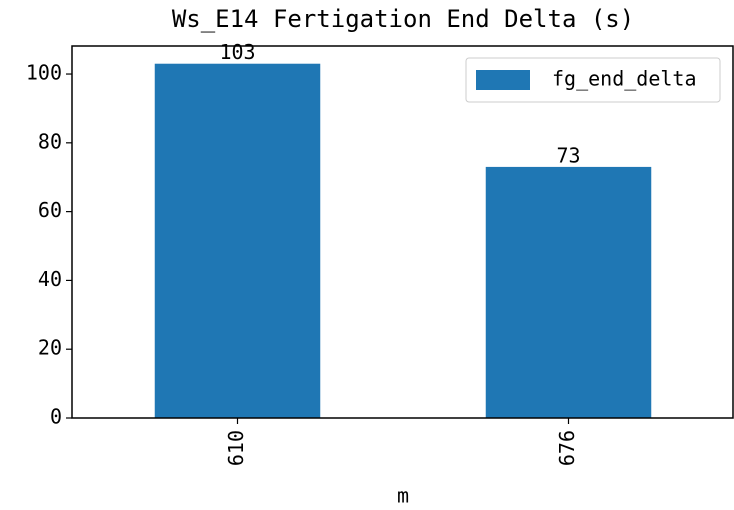  What do you see at coordinates (237, 52) in the screenshot?
I see `data-label: 103` at bounding box center [237, 52].